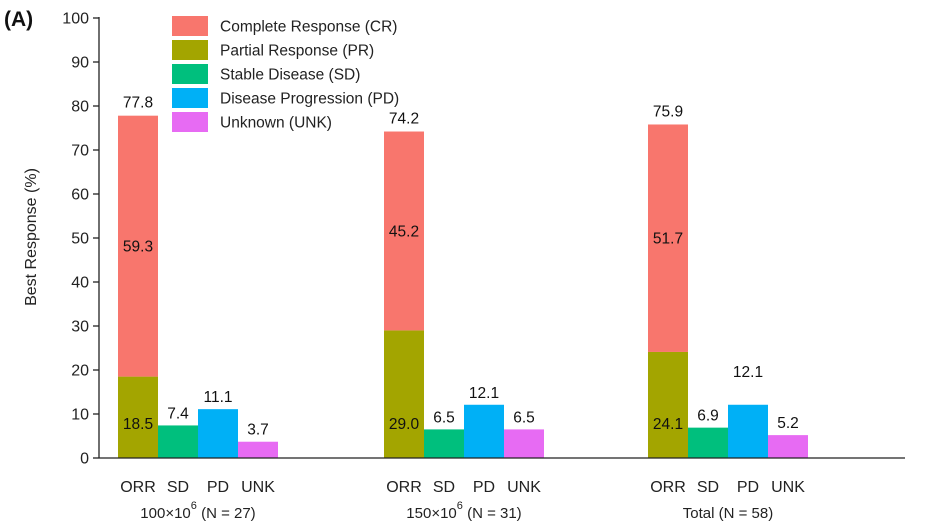 This screenshot has width=925, height=527. Describe the element at coordinates (84, 459) in the screenshot. I see `y-tick-label: 0` at that location.